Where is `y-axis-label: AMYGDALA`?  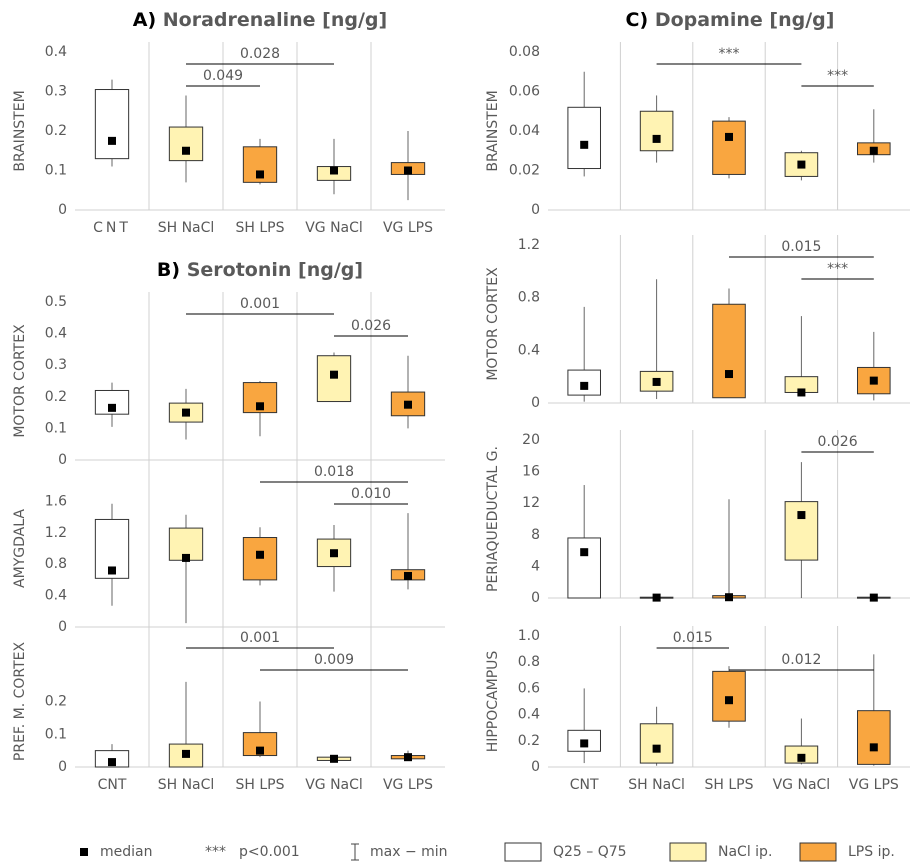 y-axis-label: AMYGDALA is located at coordinates (20, 548).